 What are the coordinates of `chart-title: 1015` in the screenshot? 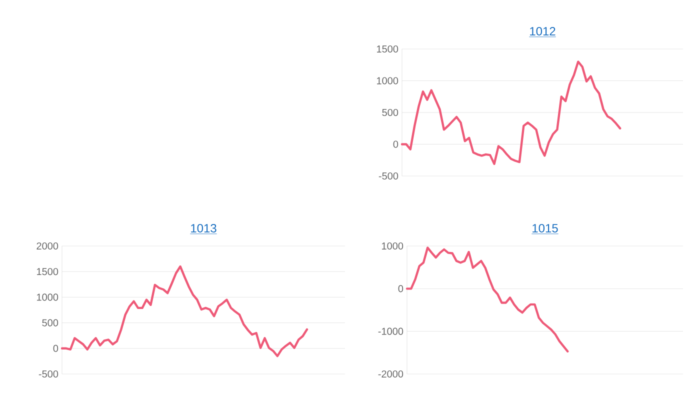 It's located at (545, 228).